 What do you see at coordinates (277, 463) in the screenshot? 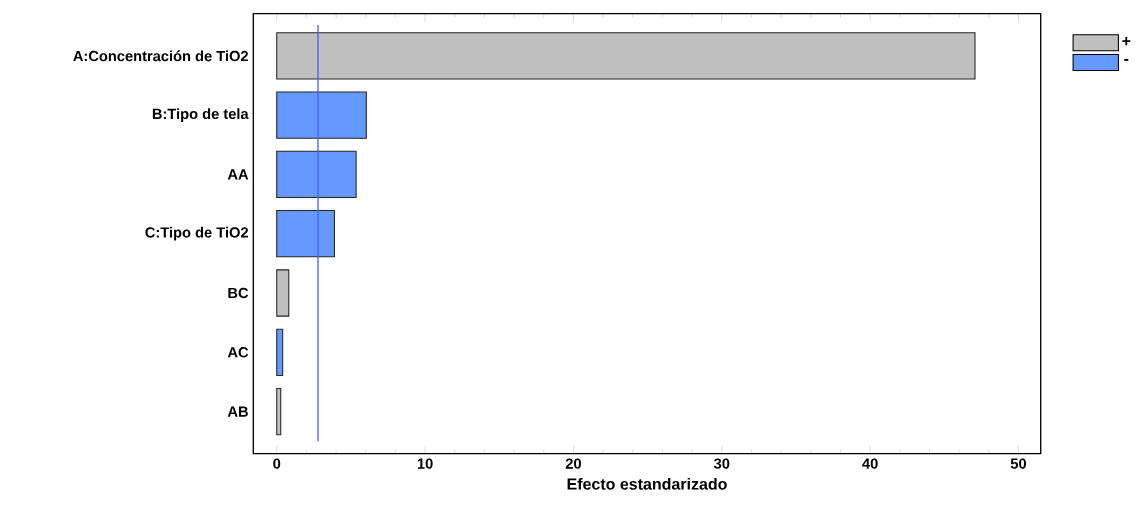
I see `x-tick-label: 0` at bounding box center [277, 463].